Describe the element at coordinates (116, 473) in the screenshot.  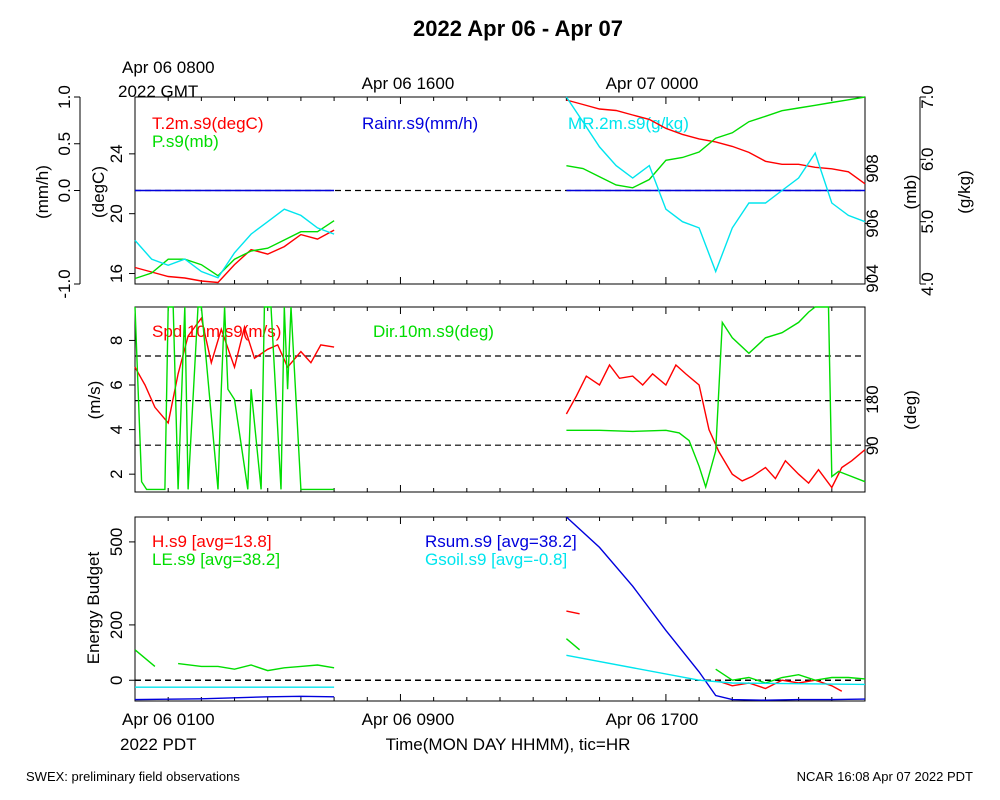
I see `speed-axis-tick-label: 2` at that location.